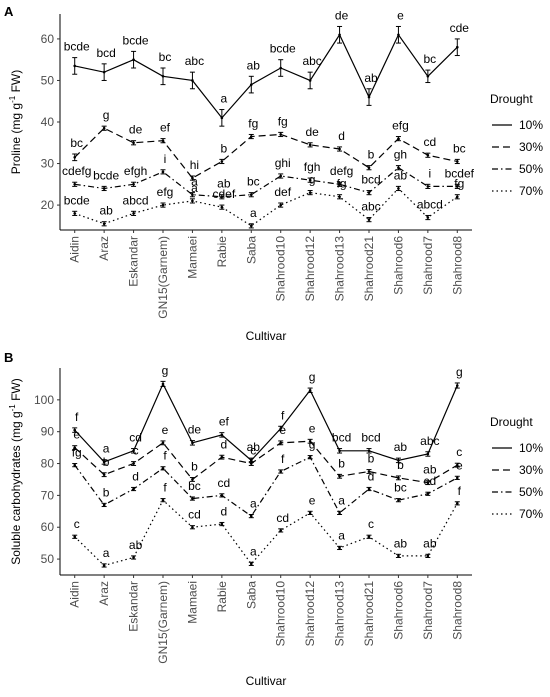  What do you see at coordinates (266, 681) in the screenshot?
I see `x-axis-title: Cultivar` at bounding box center [266, 681].